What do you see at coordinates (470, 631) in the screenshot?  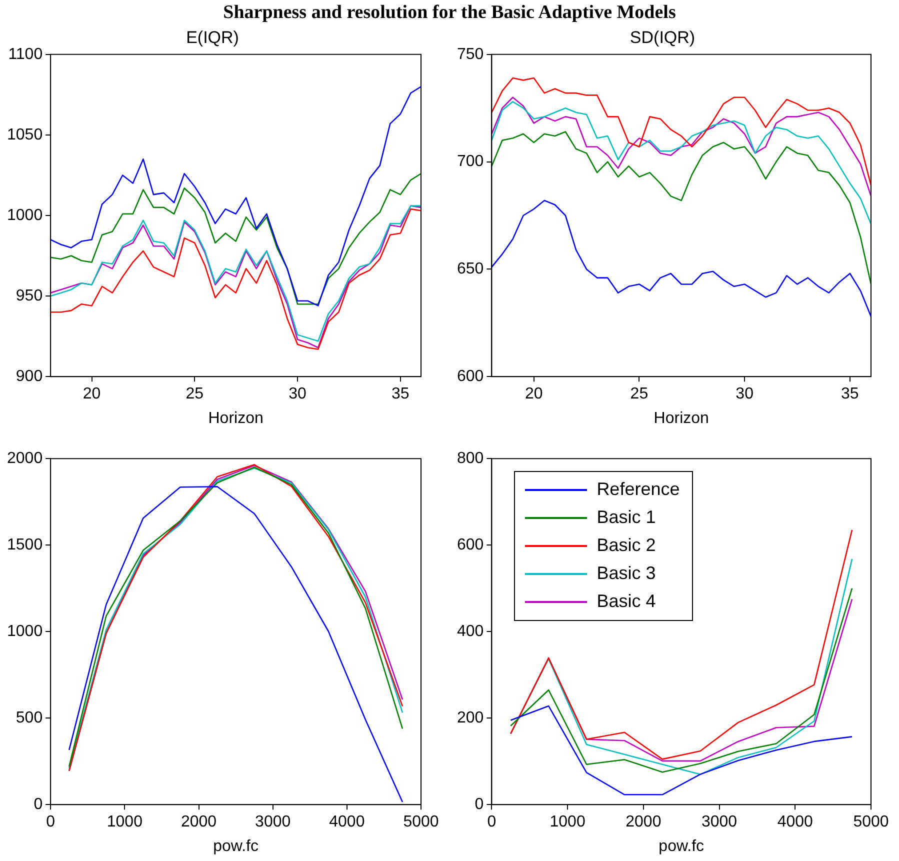 I see `y-tick-label: 400` at bounding box center [470, 631].